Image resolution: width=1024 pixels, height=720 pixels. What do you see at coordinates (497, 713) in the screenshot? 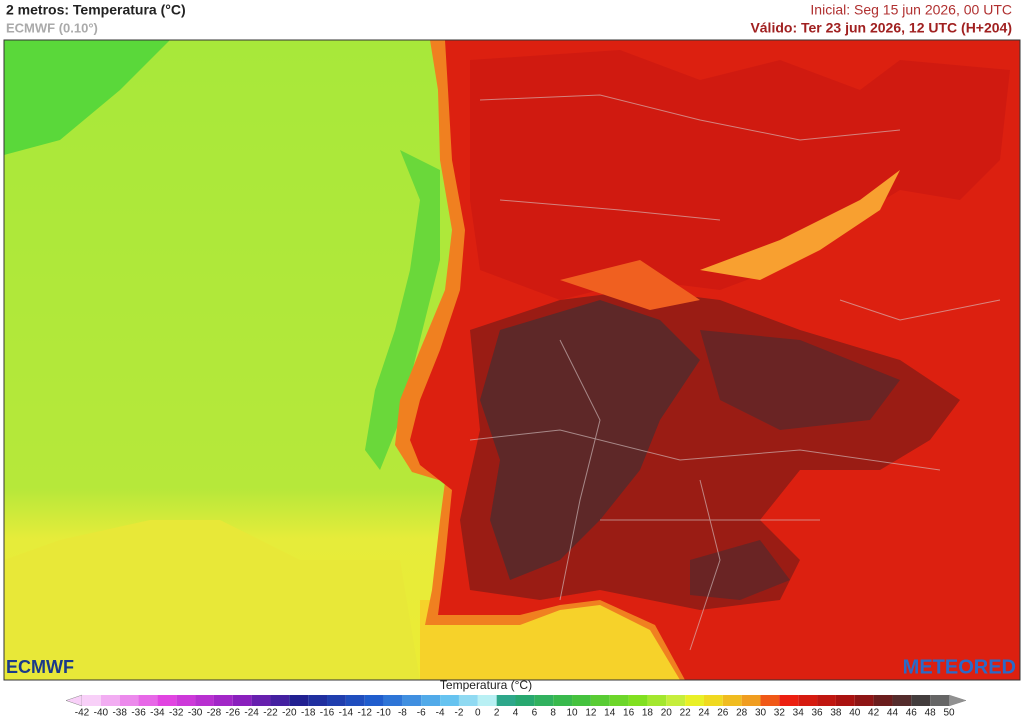
I see `colorbar-tick-label: 2` at bounding box center [497, 713].